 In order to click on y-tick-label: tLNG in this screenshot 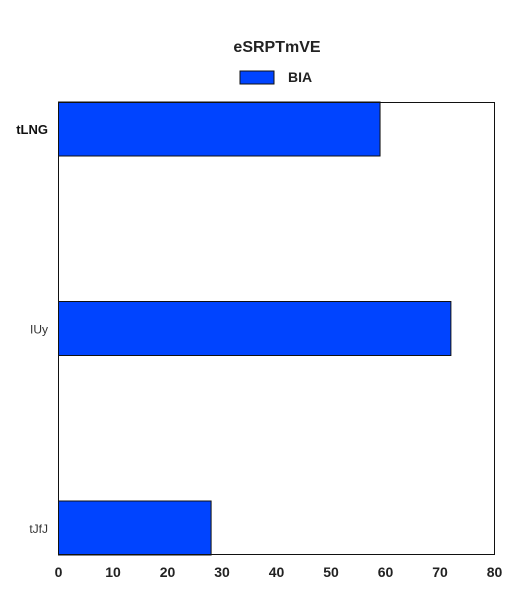, I will do `click(32, 129)`.